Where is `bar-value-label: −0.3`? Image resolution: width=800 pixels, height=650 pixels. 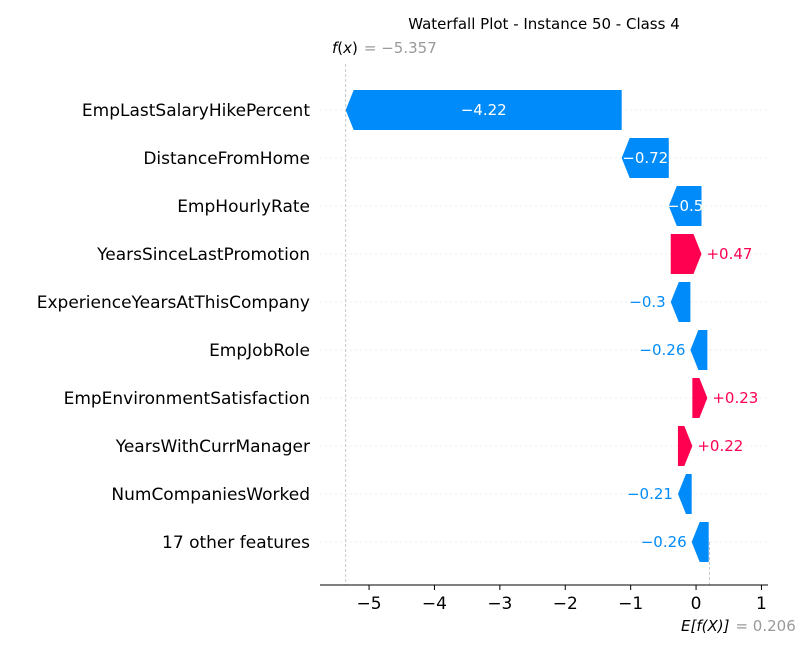
bar-value-label: −0.3 is located at coordinates (647, 302).